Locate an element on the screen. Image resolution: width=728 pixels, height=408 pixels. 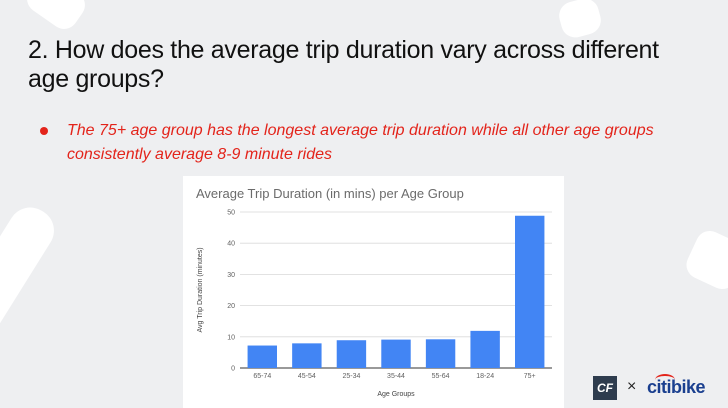
x-tick-label: 75+ is located at coordinates (530, 376).